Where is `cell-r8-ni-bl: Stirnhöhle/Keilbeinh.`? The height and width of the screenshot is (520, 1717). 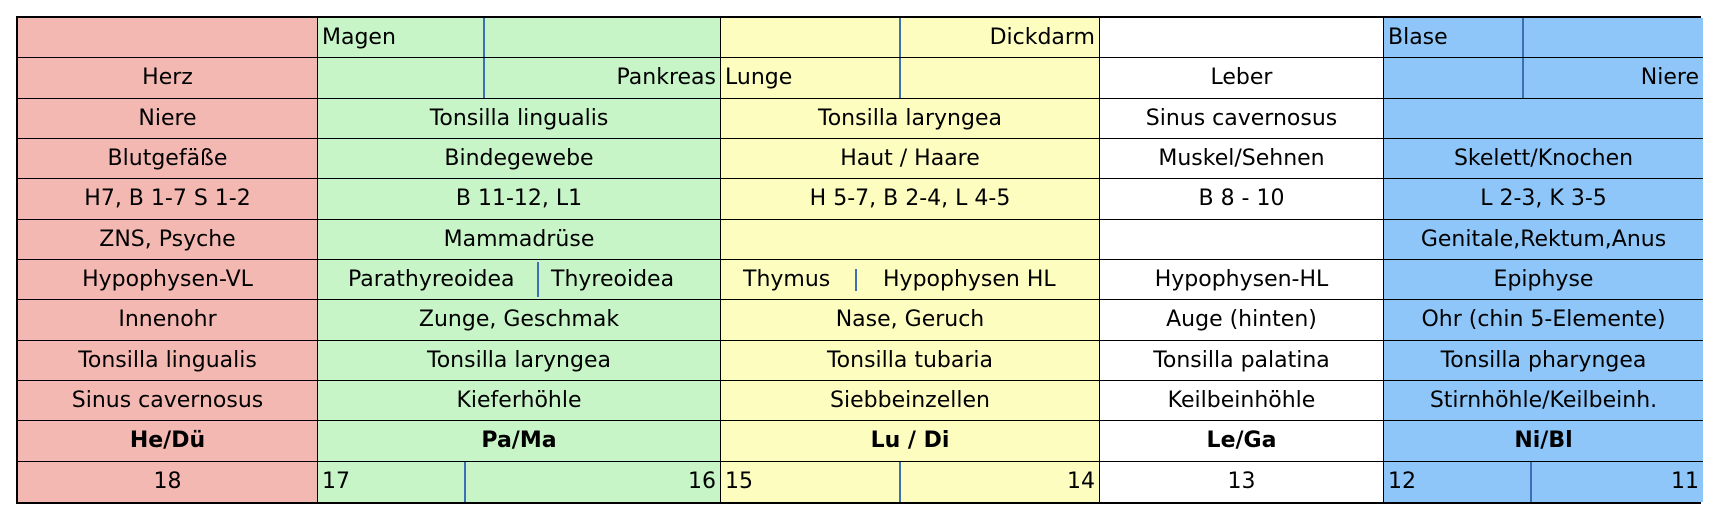
cell-r8-ni-bl: Stirnhöhle/Keilbeinh. is located at coordinates (1543, 401).